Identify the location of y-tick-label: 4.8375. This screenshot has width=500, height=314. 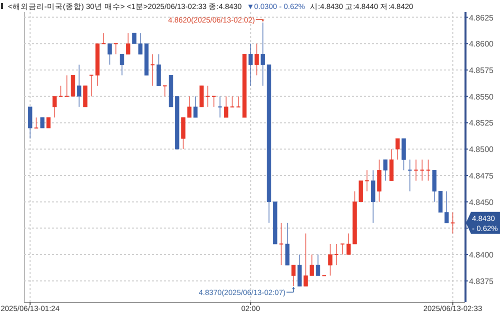
(481, 281).